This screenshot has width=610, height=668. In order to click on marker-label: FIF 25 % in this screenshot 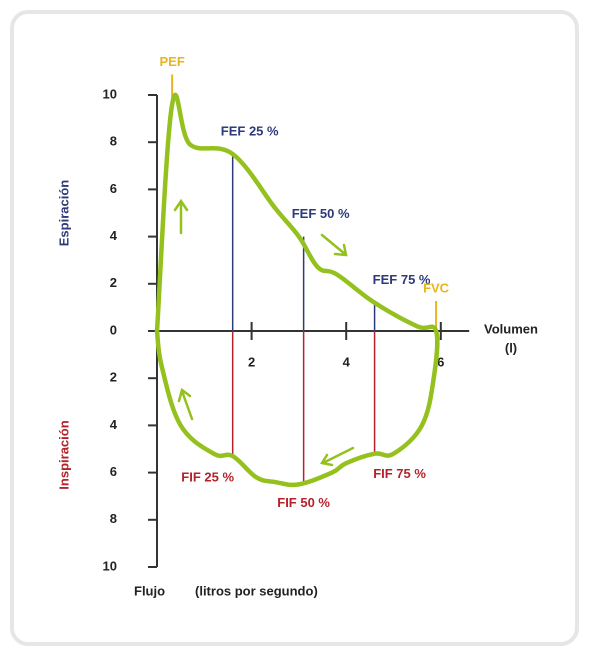, I will do `click(207, 477)`.